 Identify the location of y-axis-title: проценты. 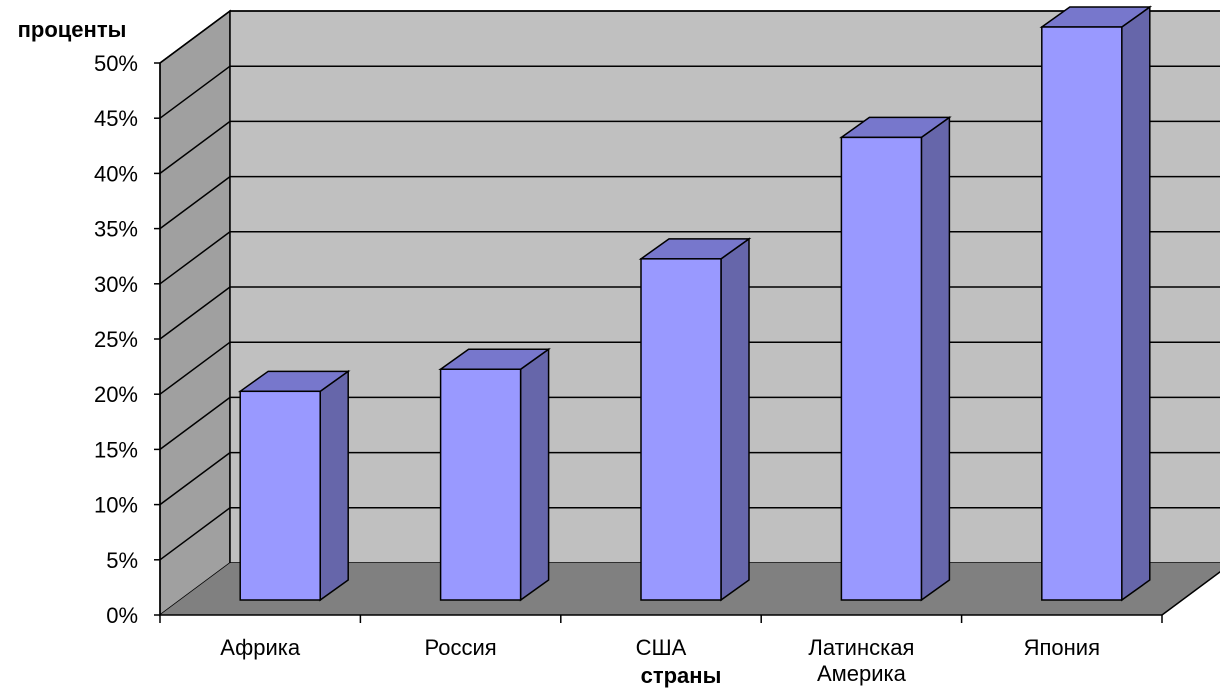
(72, 29).